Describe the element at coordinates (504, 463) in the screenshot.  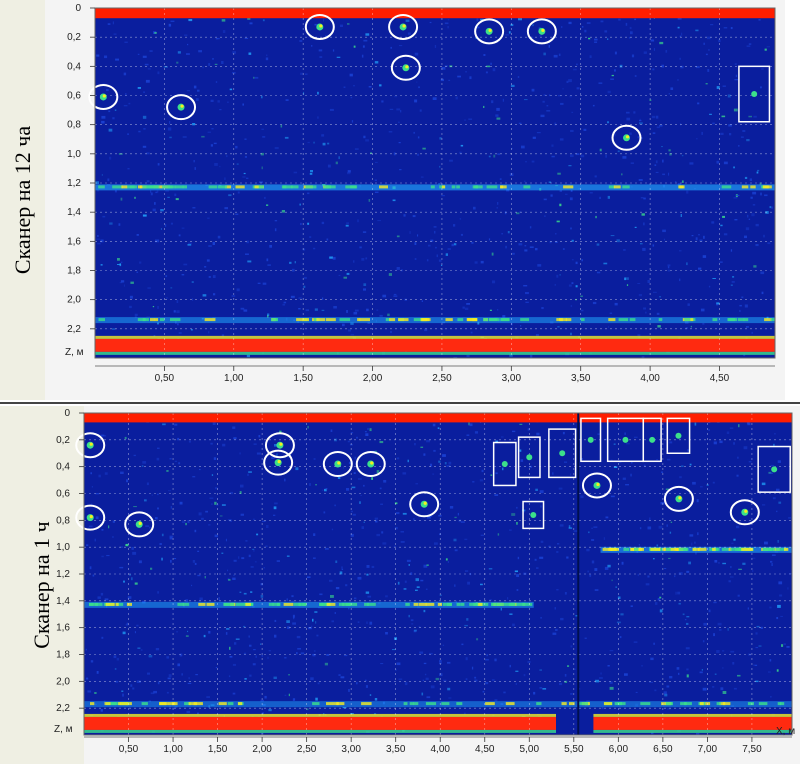
I see `anomaly-blob` at that location.